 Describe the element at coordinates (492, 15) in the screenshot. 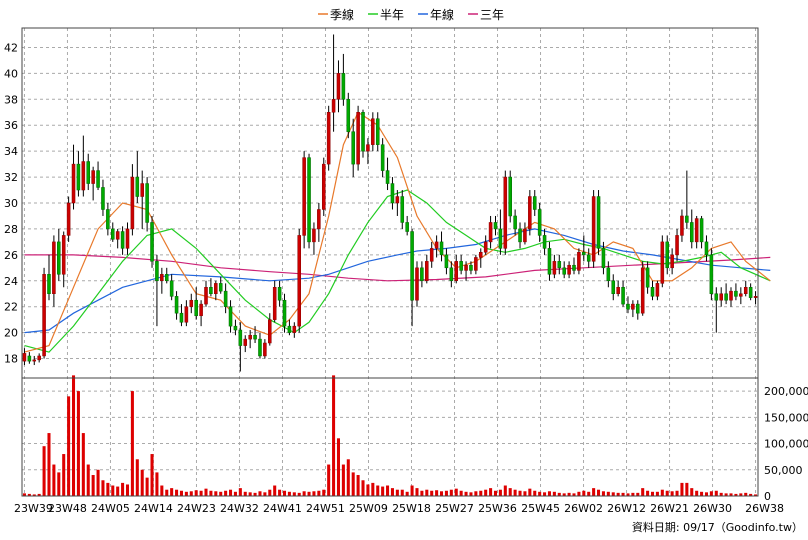

I see `legend-label: 三年` at that location.